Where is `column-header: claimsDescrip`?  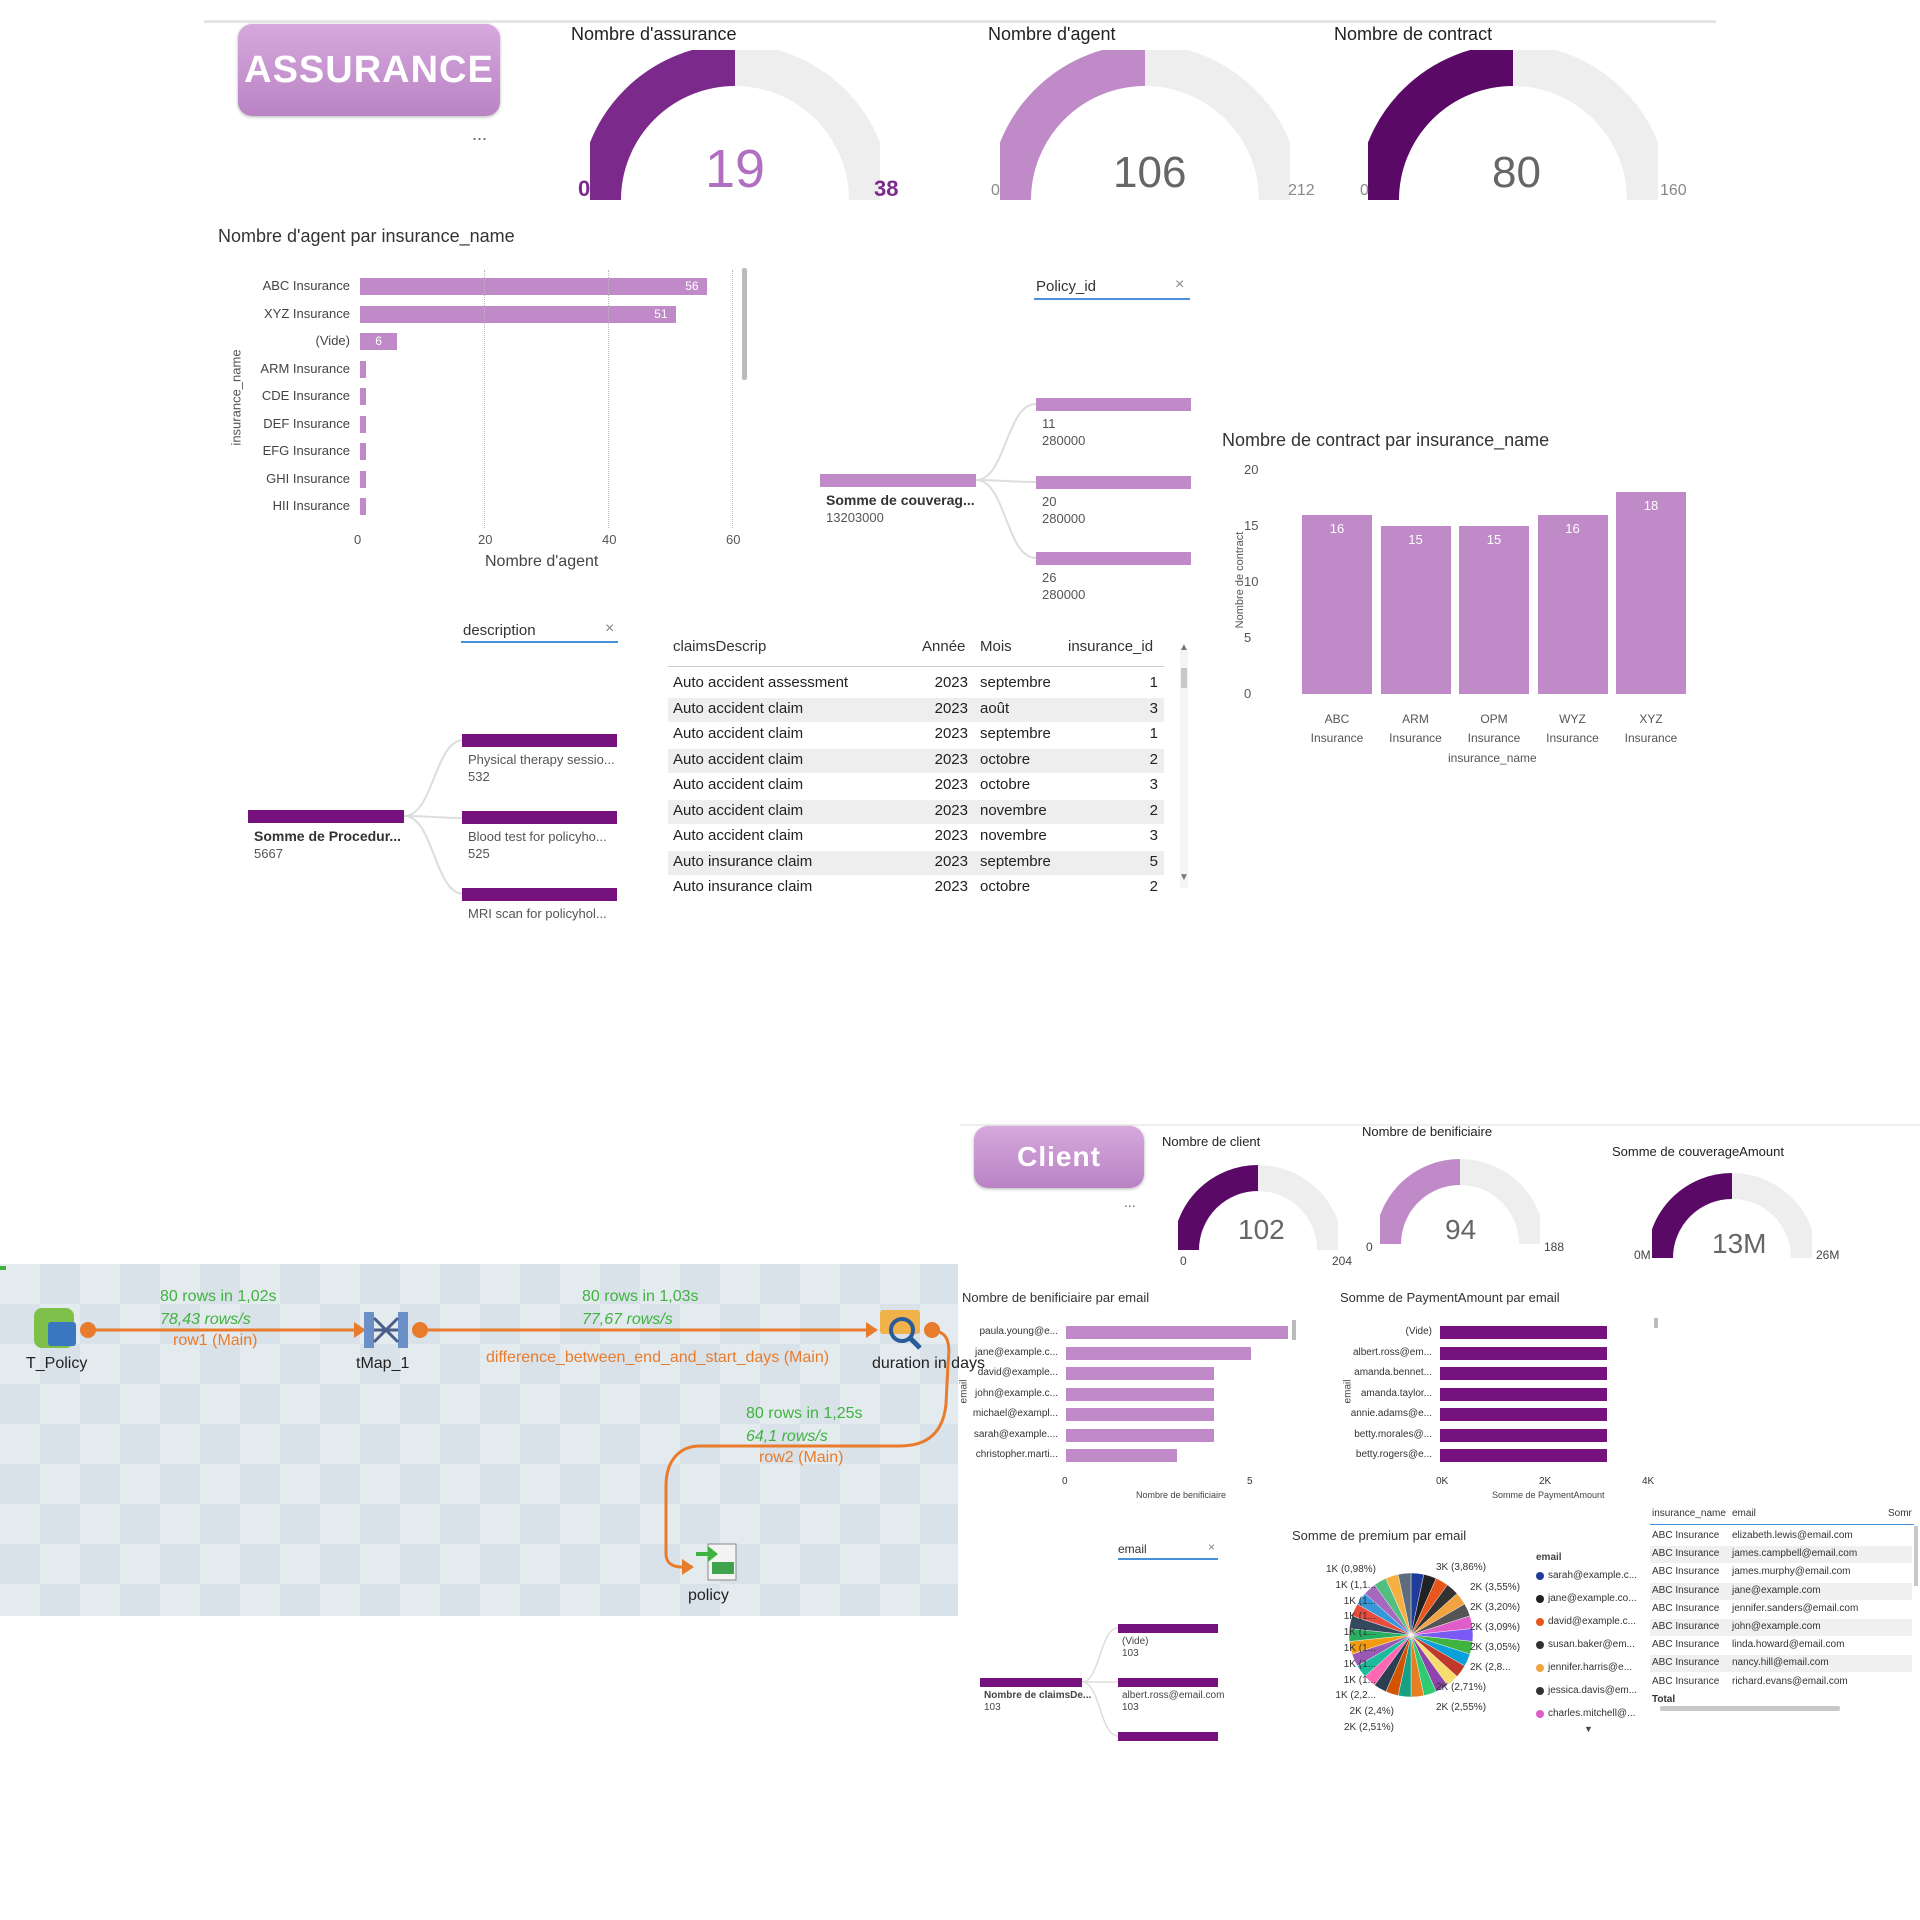 column-header: claimsDescrip is located at coordinates (720, 646).